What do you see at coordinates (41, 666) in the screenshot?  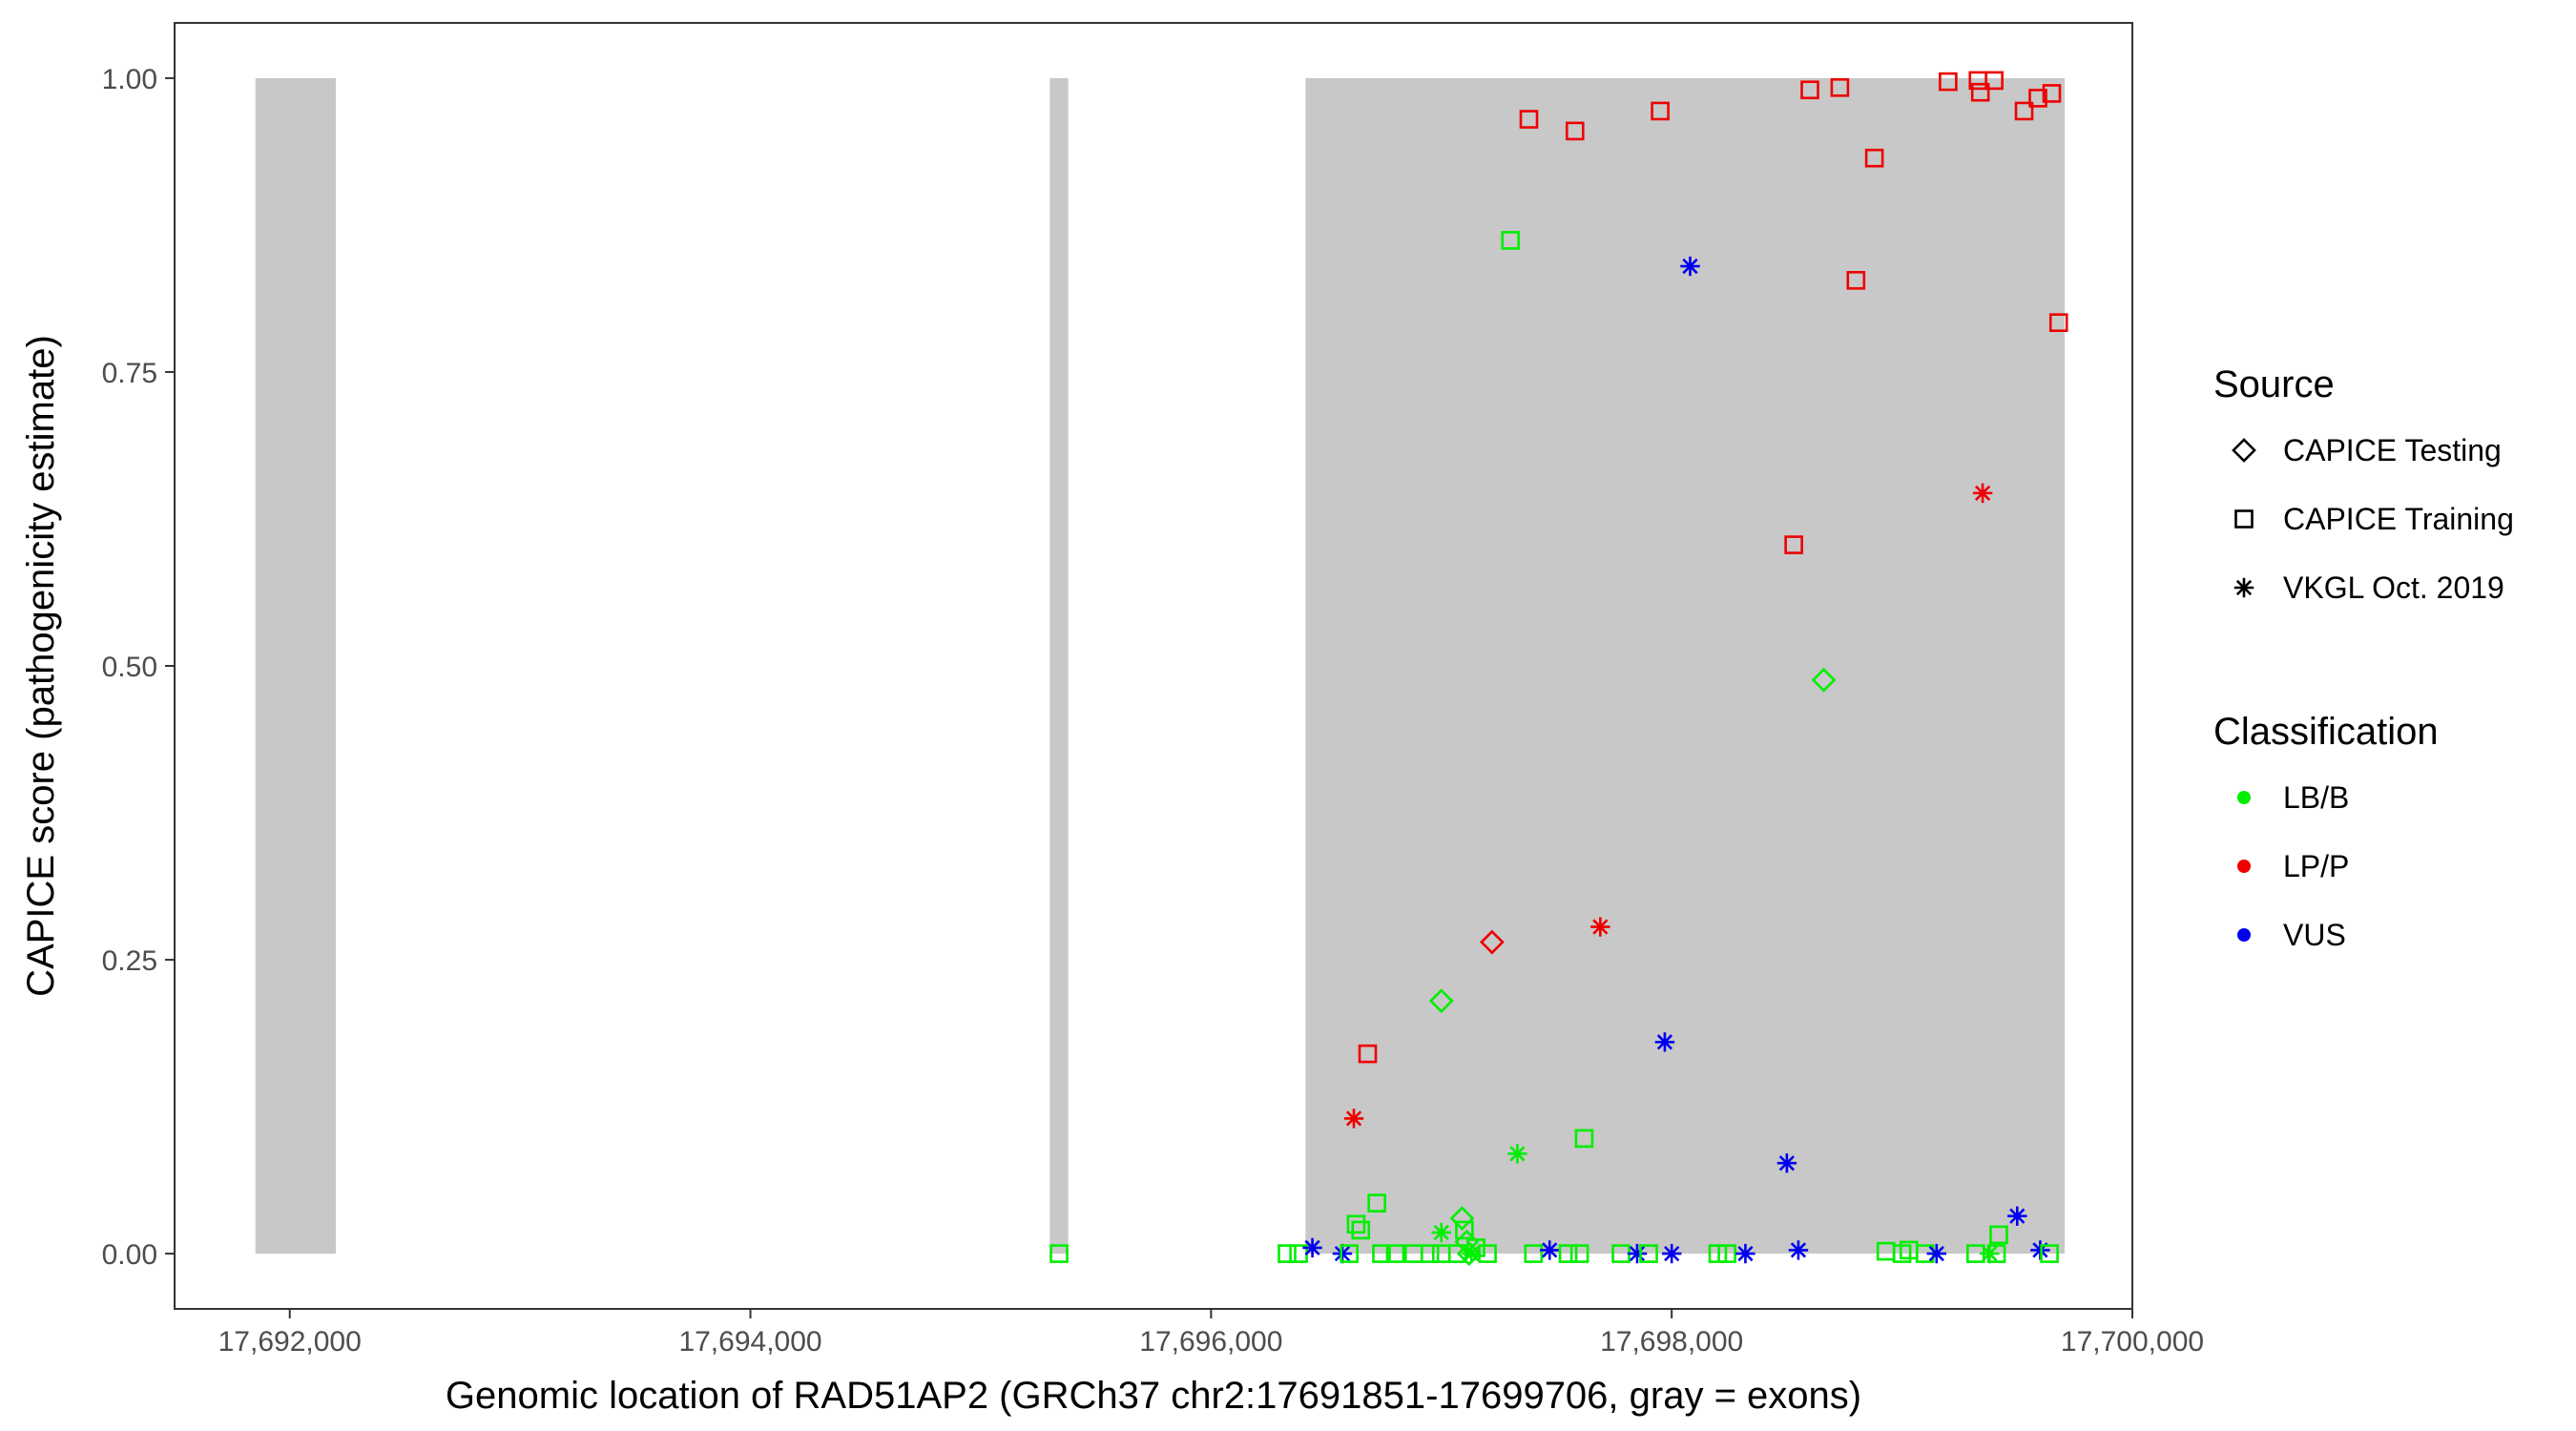 I see `y-axis-title: CAPICE score (pathogenicity estimate)` at bounding box center [41, 666].